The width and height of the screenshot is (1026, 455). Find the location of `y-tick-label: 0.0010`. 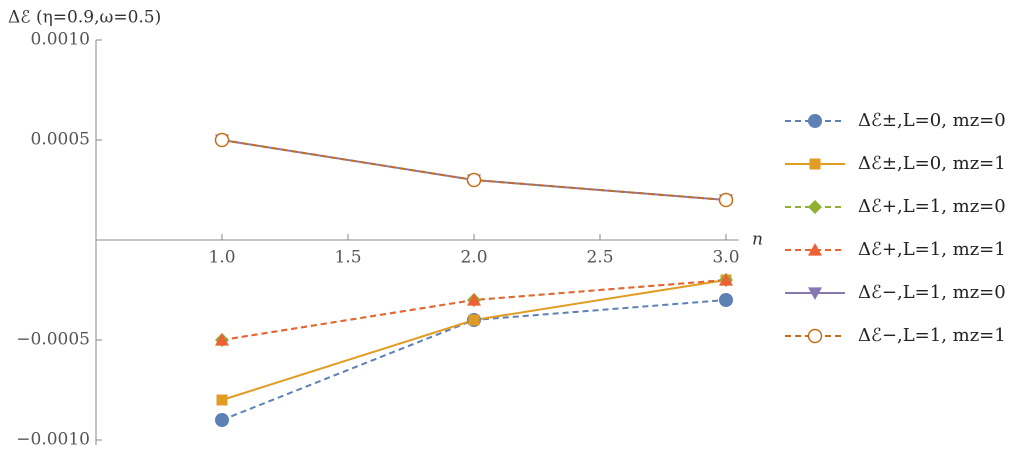

y-tick-label: 0.0010 is located at coordinates (60, 40).